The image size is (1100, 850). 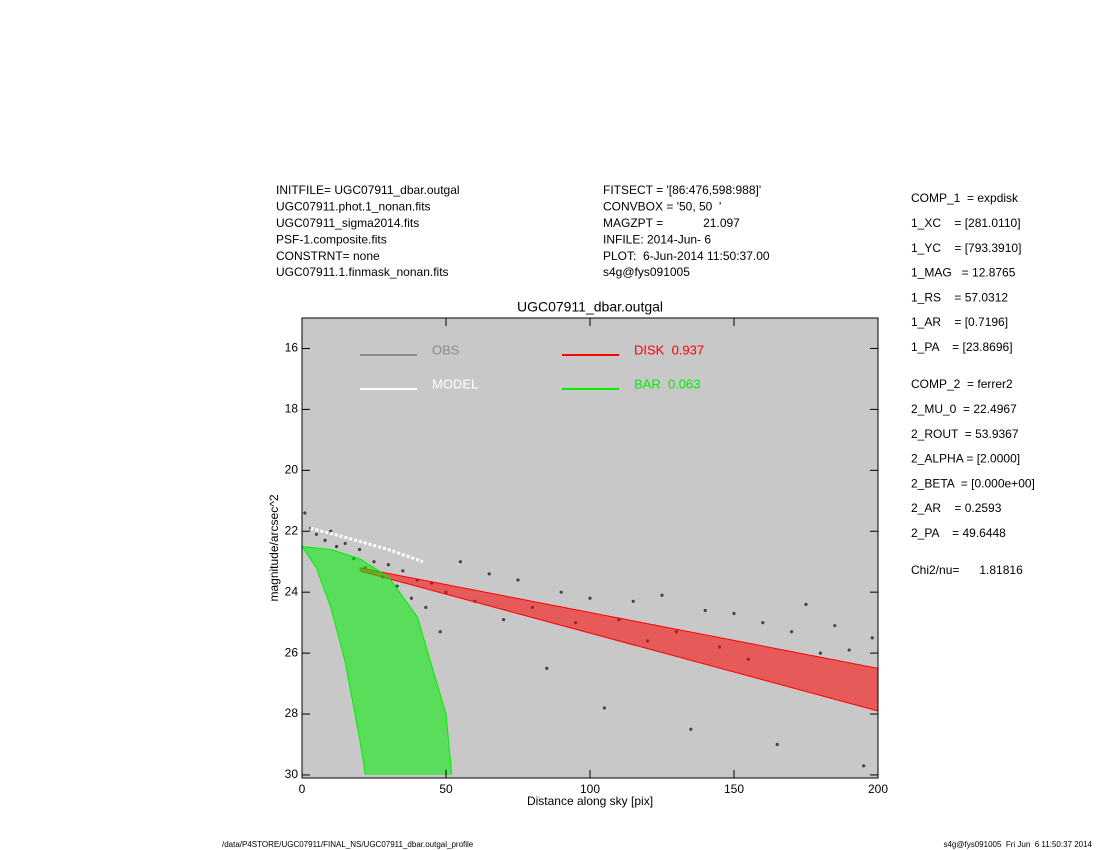 I want to click on y-tick-label: 26, so click(x=292, y=652).